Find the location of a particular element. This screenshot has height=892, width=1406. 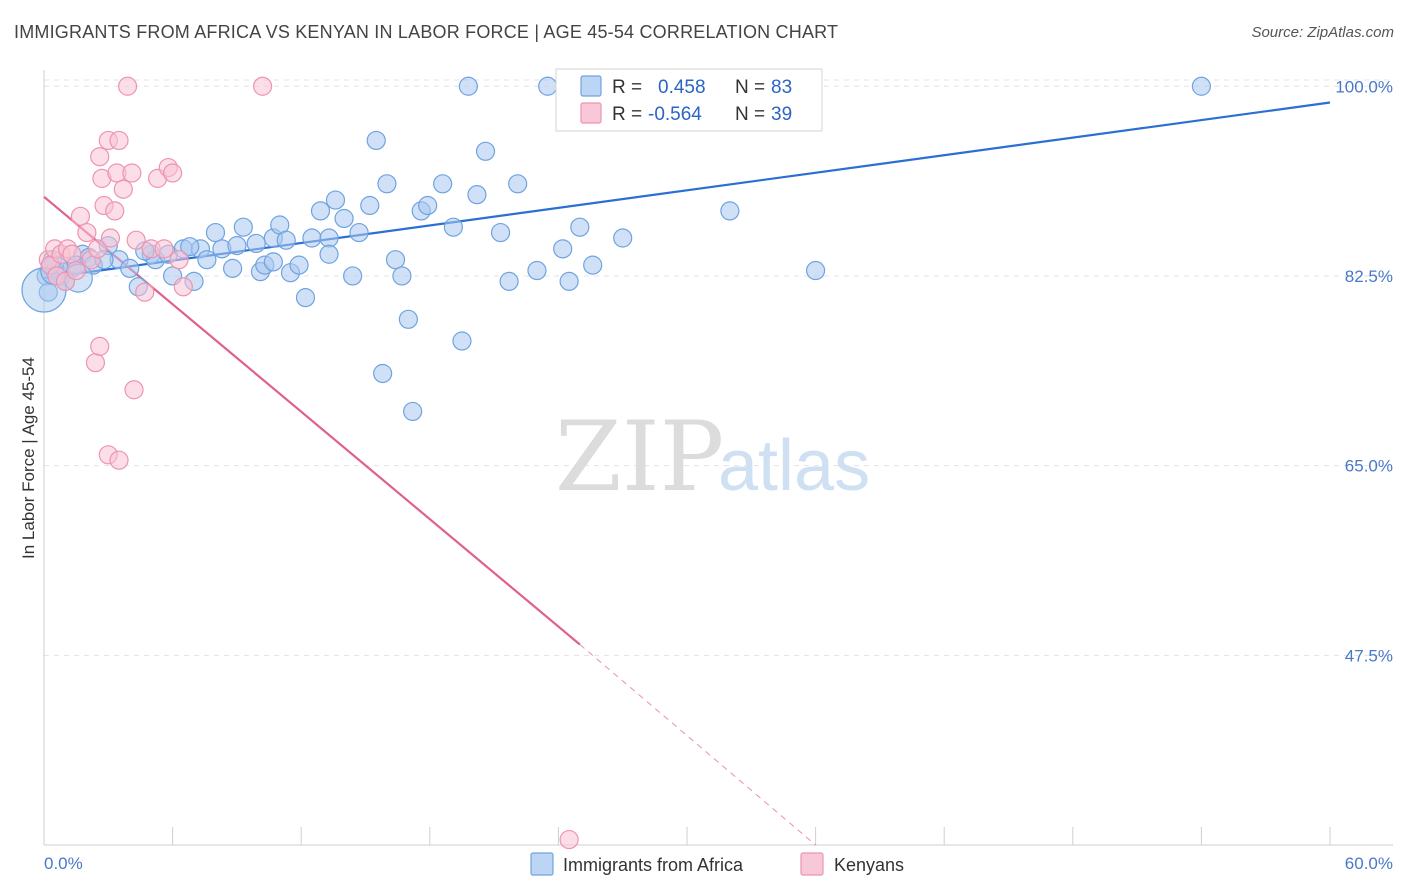

bottom-legend: Immigrants from Africa Kenyans is located at coordinates (717, 864).